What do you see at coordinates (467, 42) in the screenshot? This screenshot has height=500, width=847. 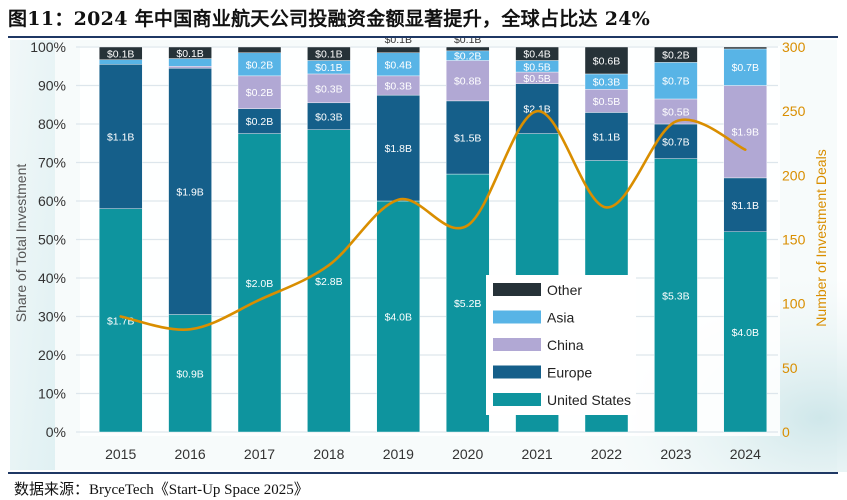 I see `data-label-above: $0.1B` at bounding box center [467, 42].